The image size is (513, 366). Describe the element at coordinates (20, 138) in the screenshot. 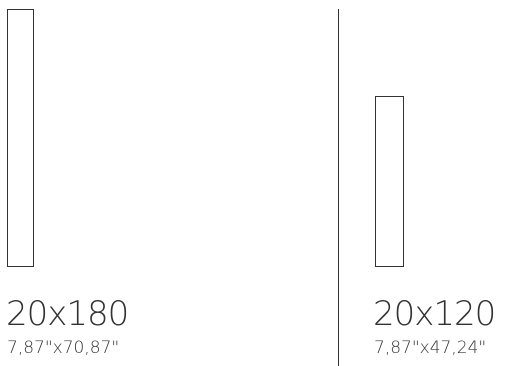

I see `product-outline-20x180` at that location.